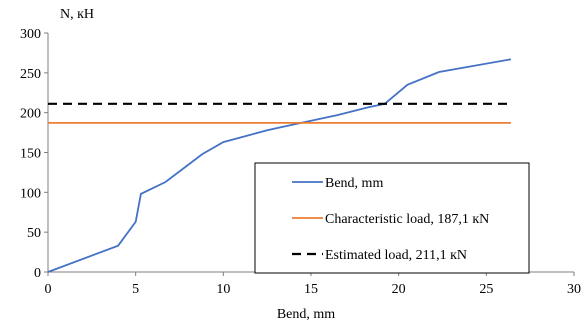  Describe the element at coordinates (354, 183) in the screenshot. I see `legend-label-1: Bend, mm` at that location.